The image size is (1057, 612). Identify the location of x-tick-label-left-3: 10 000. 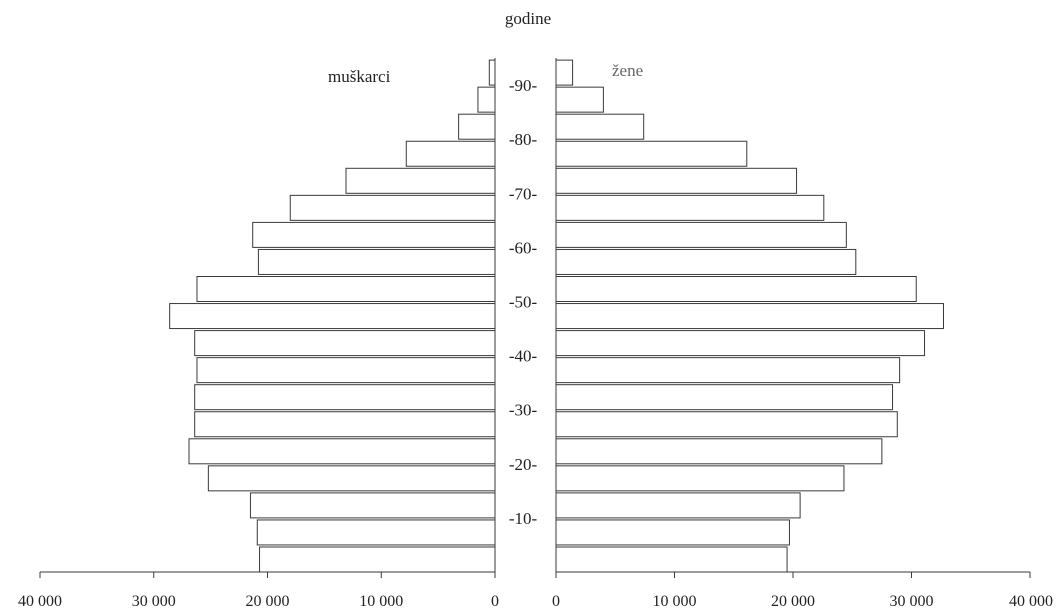
(381, 601).